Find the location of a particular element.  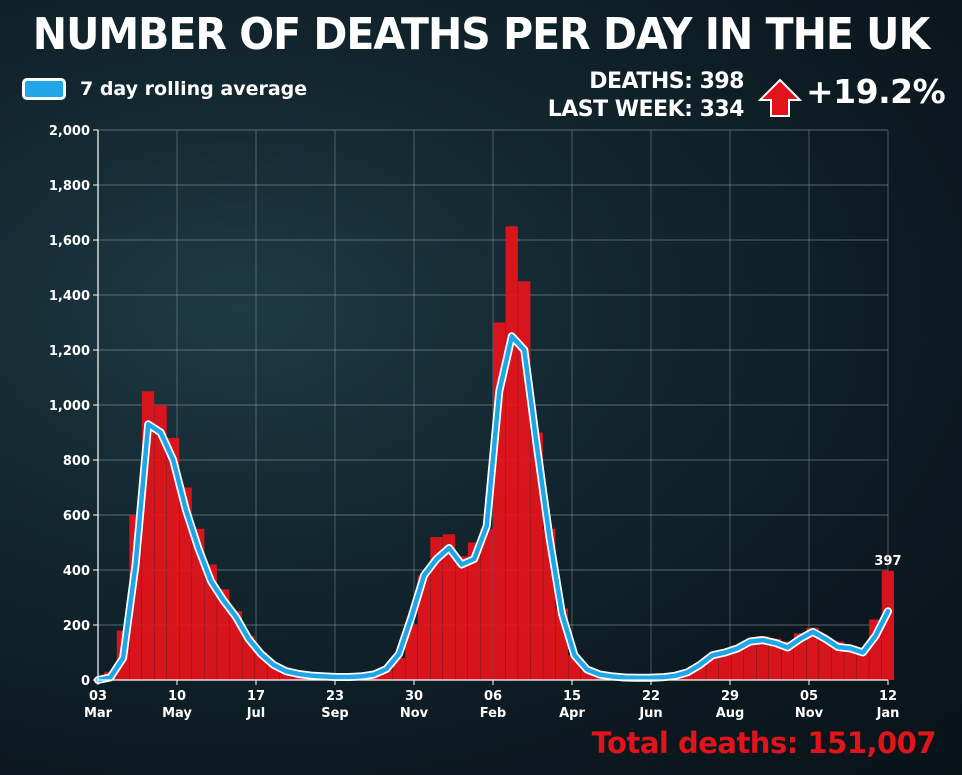

annotations: 397 is located at coordinates (888, 562).